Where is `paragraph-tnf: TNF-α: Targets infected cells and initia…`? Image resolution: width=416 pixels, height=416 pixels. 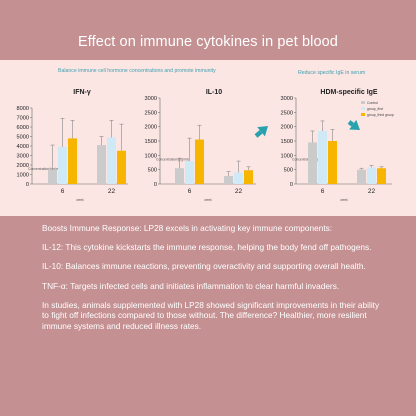
paragraph-tnf: TNF-α: Targets infected cells and initia… is located at coordinates (191, 285).